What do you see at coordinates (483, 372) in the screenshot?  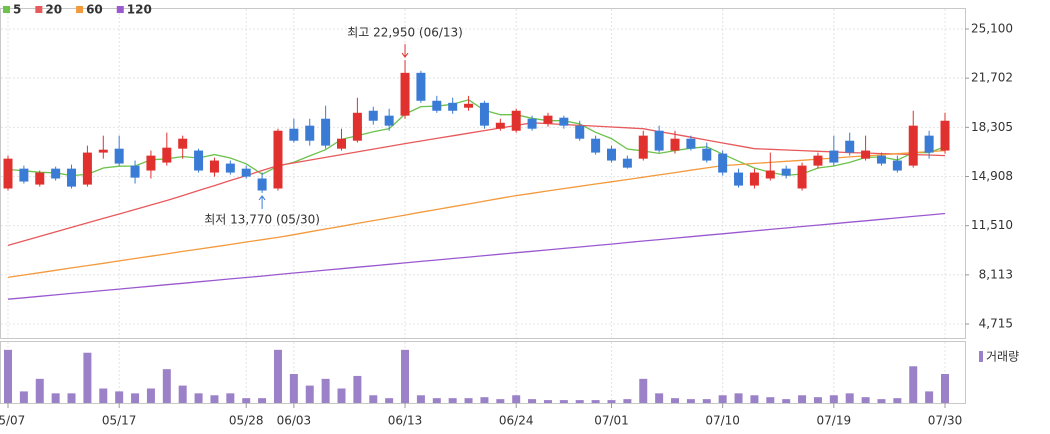 I see `volume-panel` at bounding box center [483, 372].